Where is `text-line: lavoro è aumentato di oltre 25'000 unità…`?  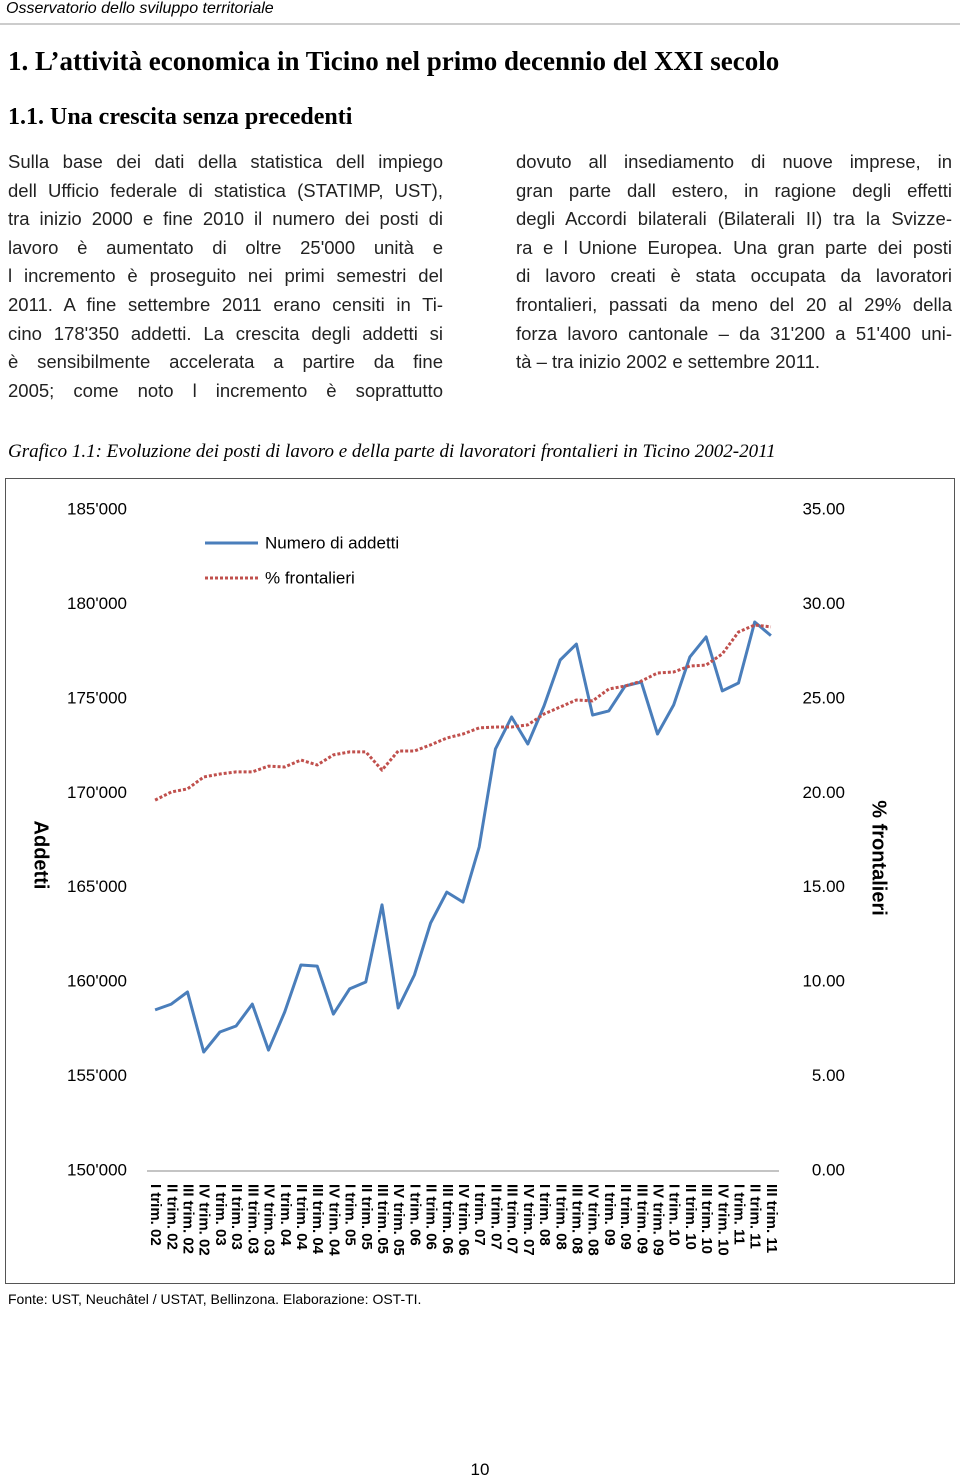 text-line: lavoro è aumentato di oltre 25'000 unità… is located at coordinates (225, 247).